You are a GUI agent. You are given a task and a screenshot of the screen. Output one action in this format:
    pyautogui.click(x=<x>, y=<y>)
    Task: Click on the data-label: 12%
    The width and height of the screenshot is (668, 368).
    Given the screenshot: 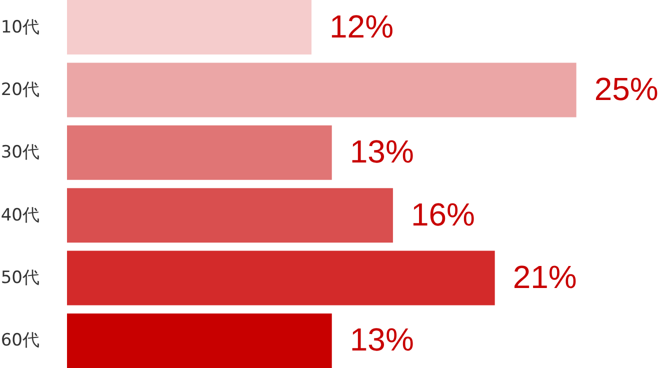 What is the action you would take?
    pyautogui.click(x=361, y=26)
    